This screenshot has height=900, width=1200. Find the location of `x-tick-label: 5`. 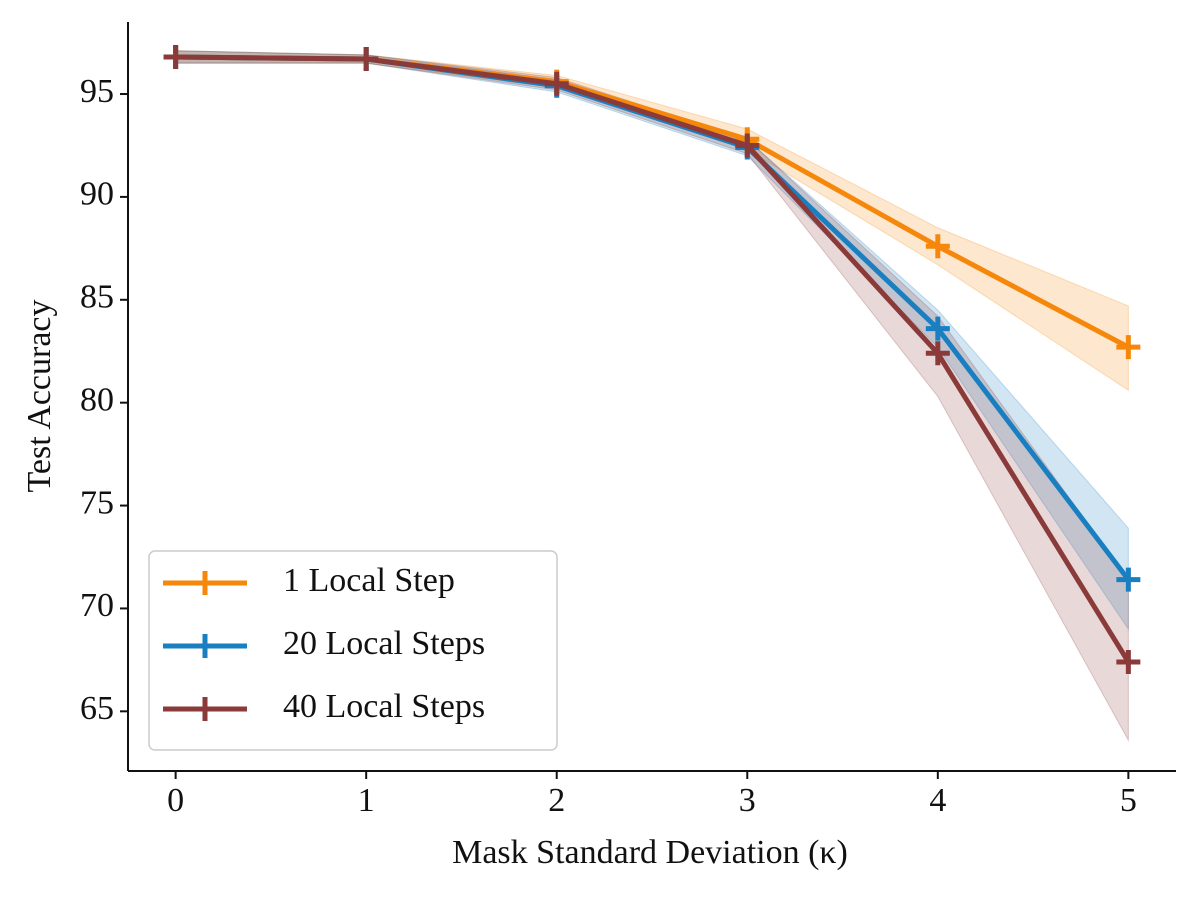

x-tick-label: 5 is located at coordinates (1128, 800).